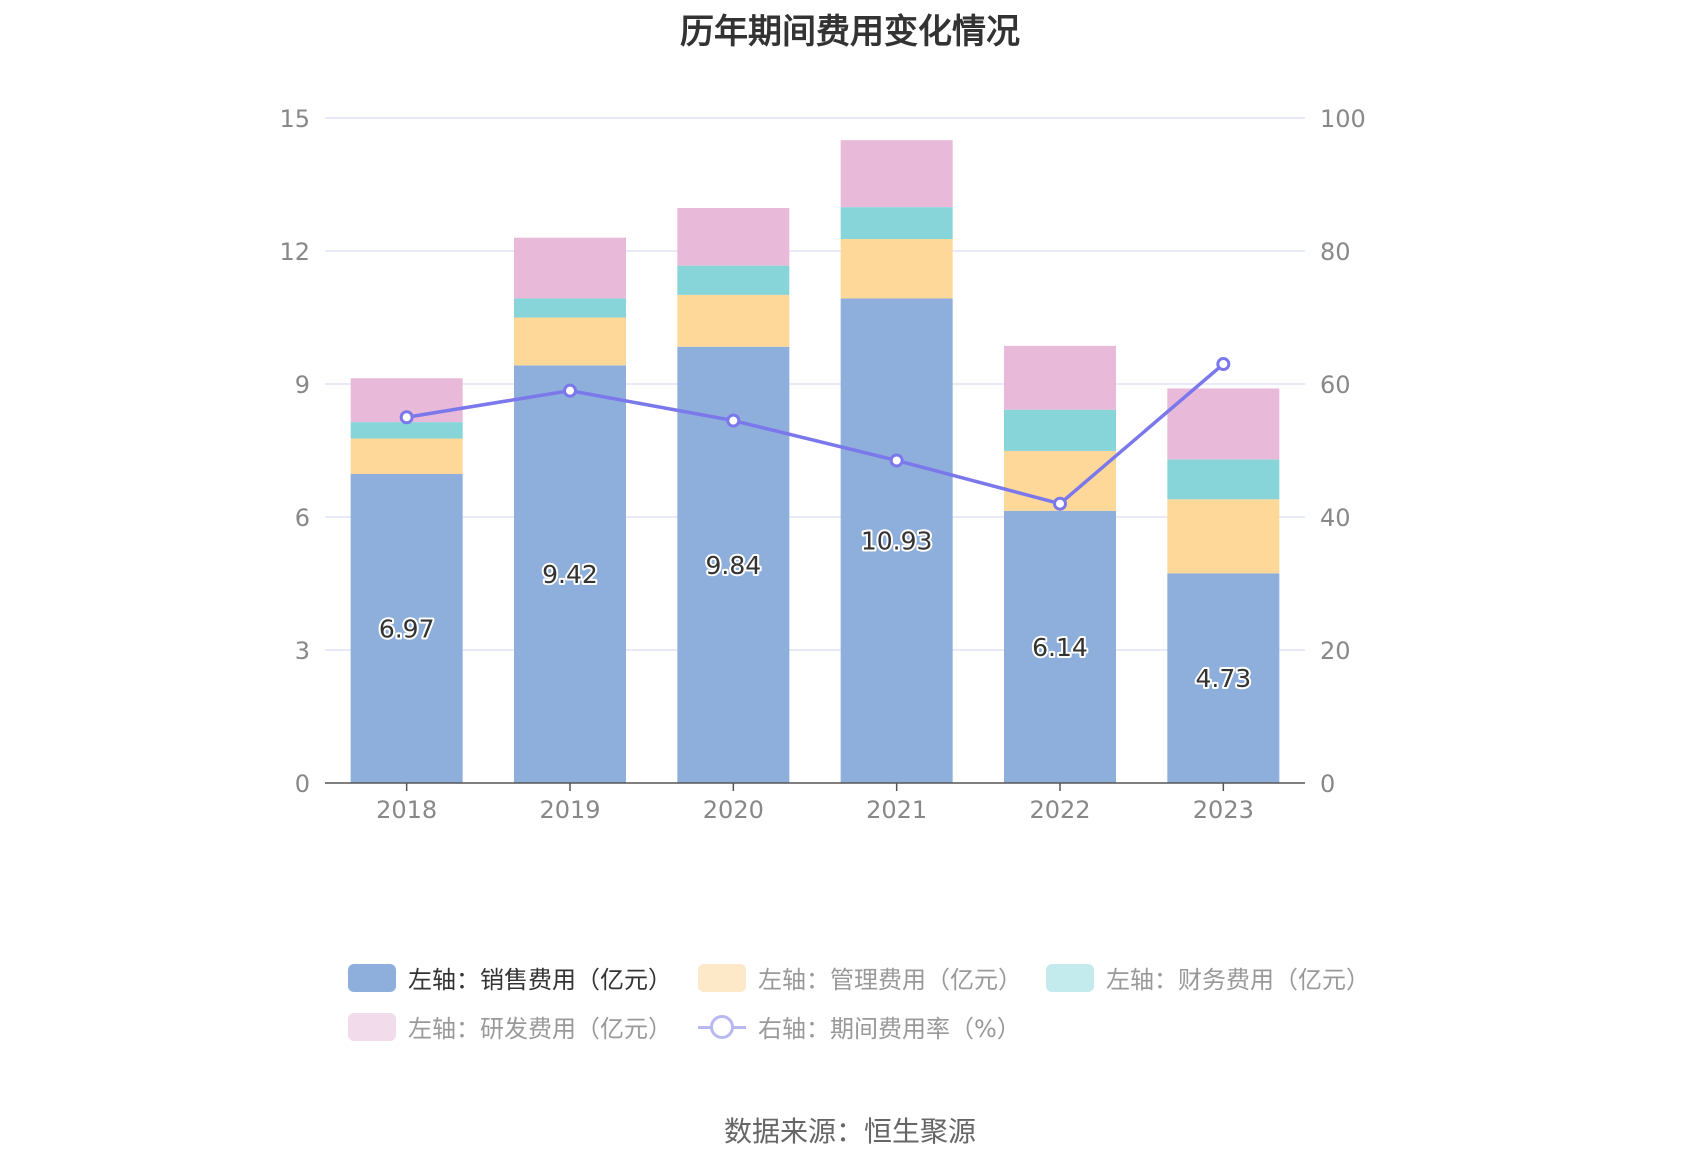  Describe the element at coordinates (540, 980) in the screenshot. I see `legend-label-sales: 左轴：销售费用（亿元）` at that location.